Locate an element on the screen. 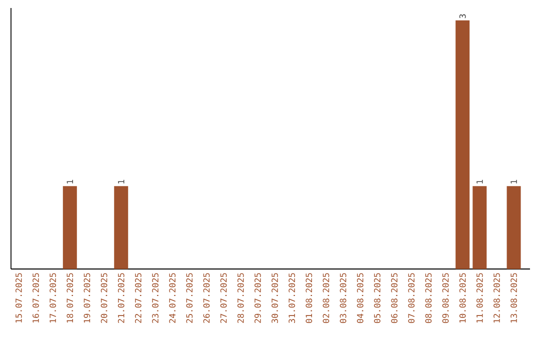  x-tick-label: 17.07.2025 is located at coordinates (53, 297).